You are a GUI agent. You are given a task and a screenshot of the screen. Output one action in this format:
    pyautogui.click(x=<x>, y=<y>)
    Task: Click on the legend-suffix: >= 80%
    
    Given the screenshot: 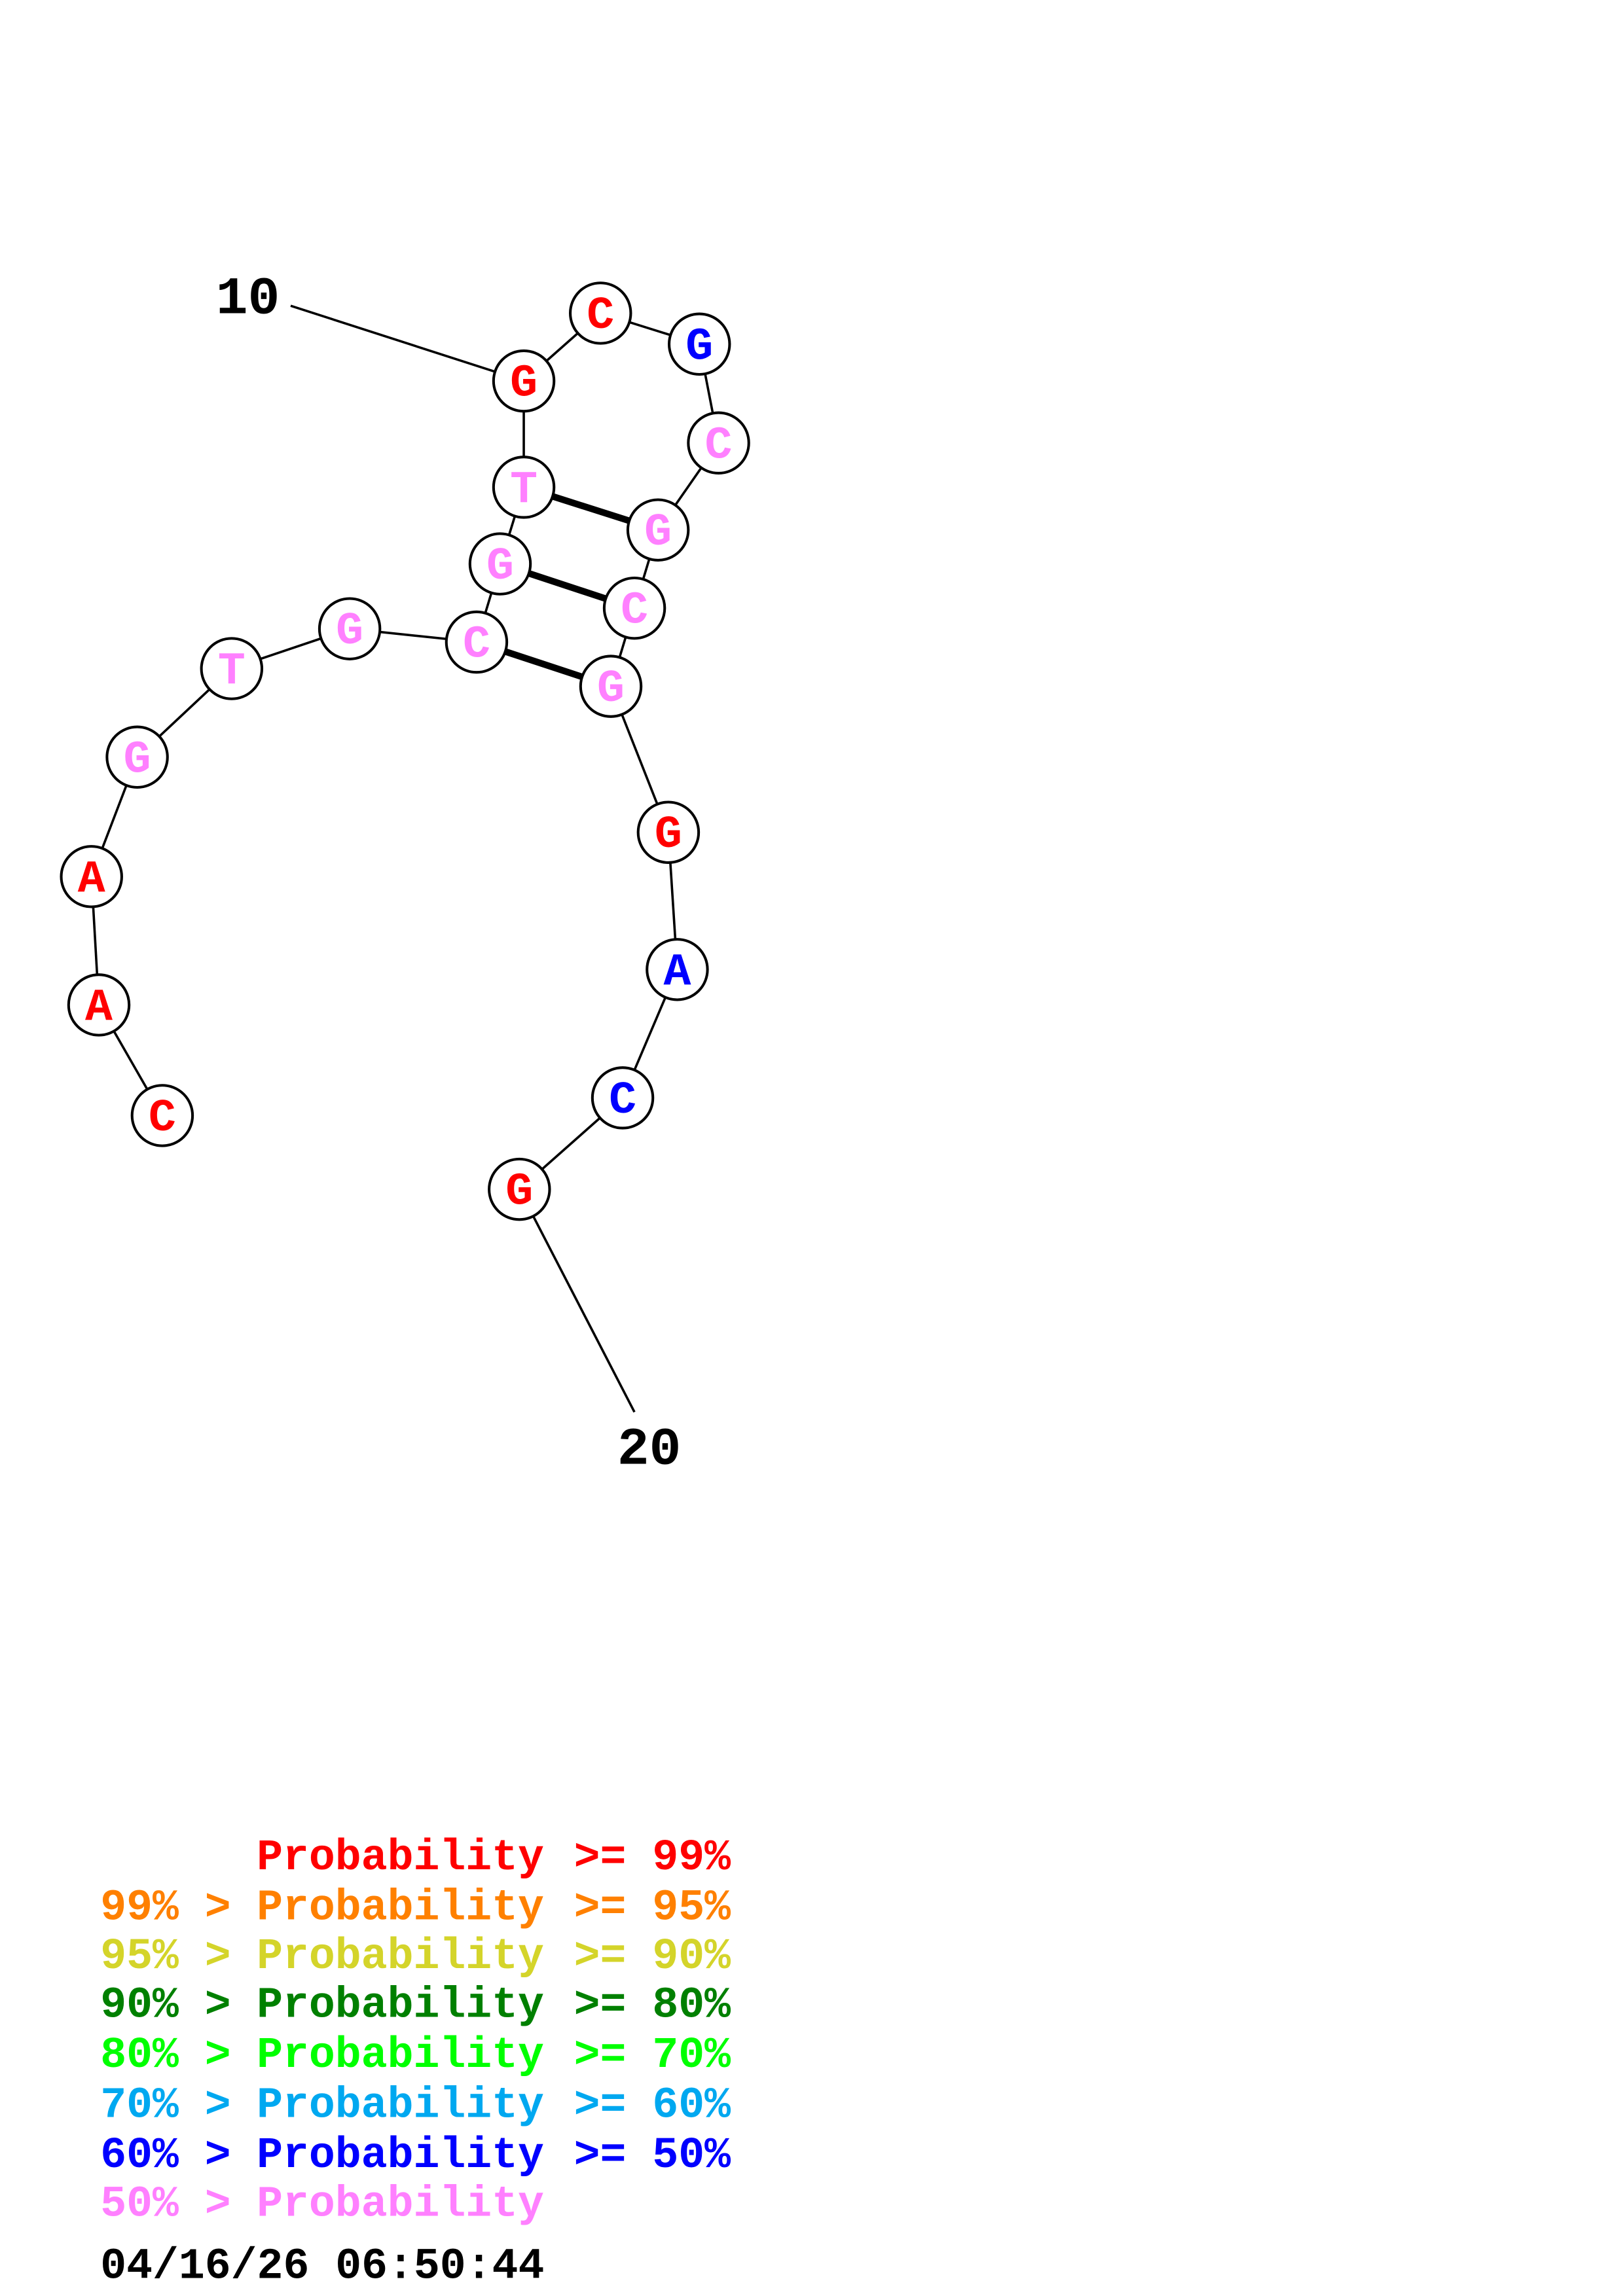 What is the action you would take?
    pyautogui.click(x=652, y=2005)
    